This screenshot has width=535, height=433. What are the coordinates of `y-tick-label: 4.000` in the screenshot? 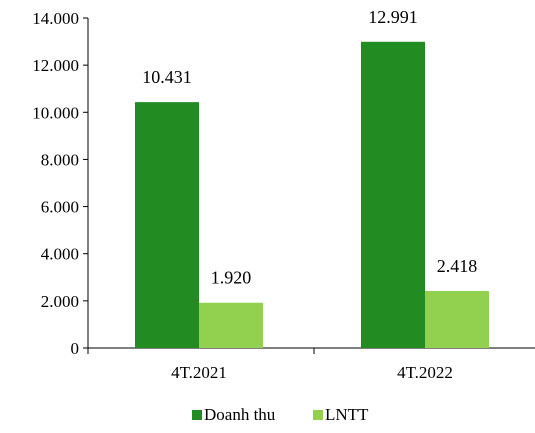 It's located at (60, 254).